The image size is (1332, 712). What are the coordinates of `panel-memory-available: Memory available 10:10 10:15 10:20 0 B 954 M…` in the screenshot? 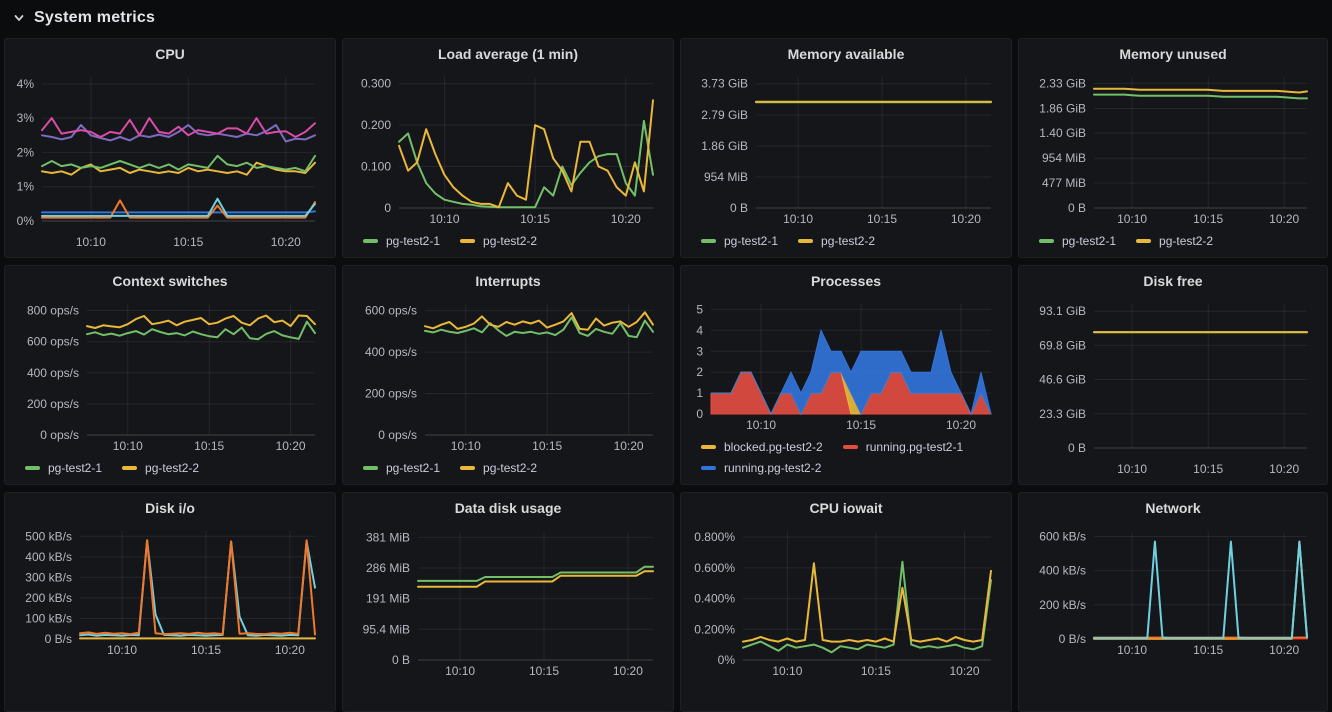 It's located at (846, 148).